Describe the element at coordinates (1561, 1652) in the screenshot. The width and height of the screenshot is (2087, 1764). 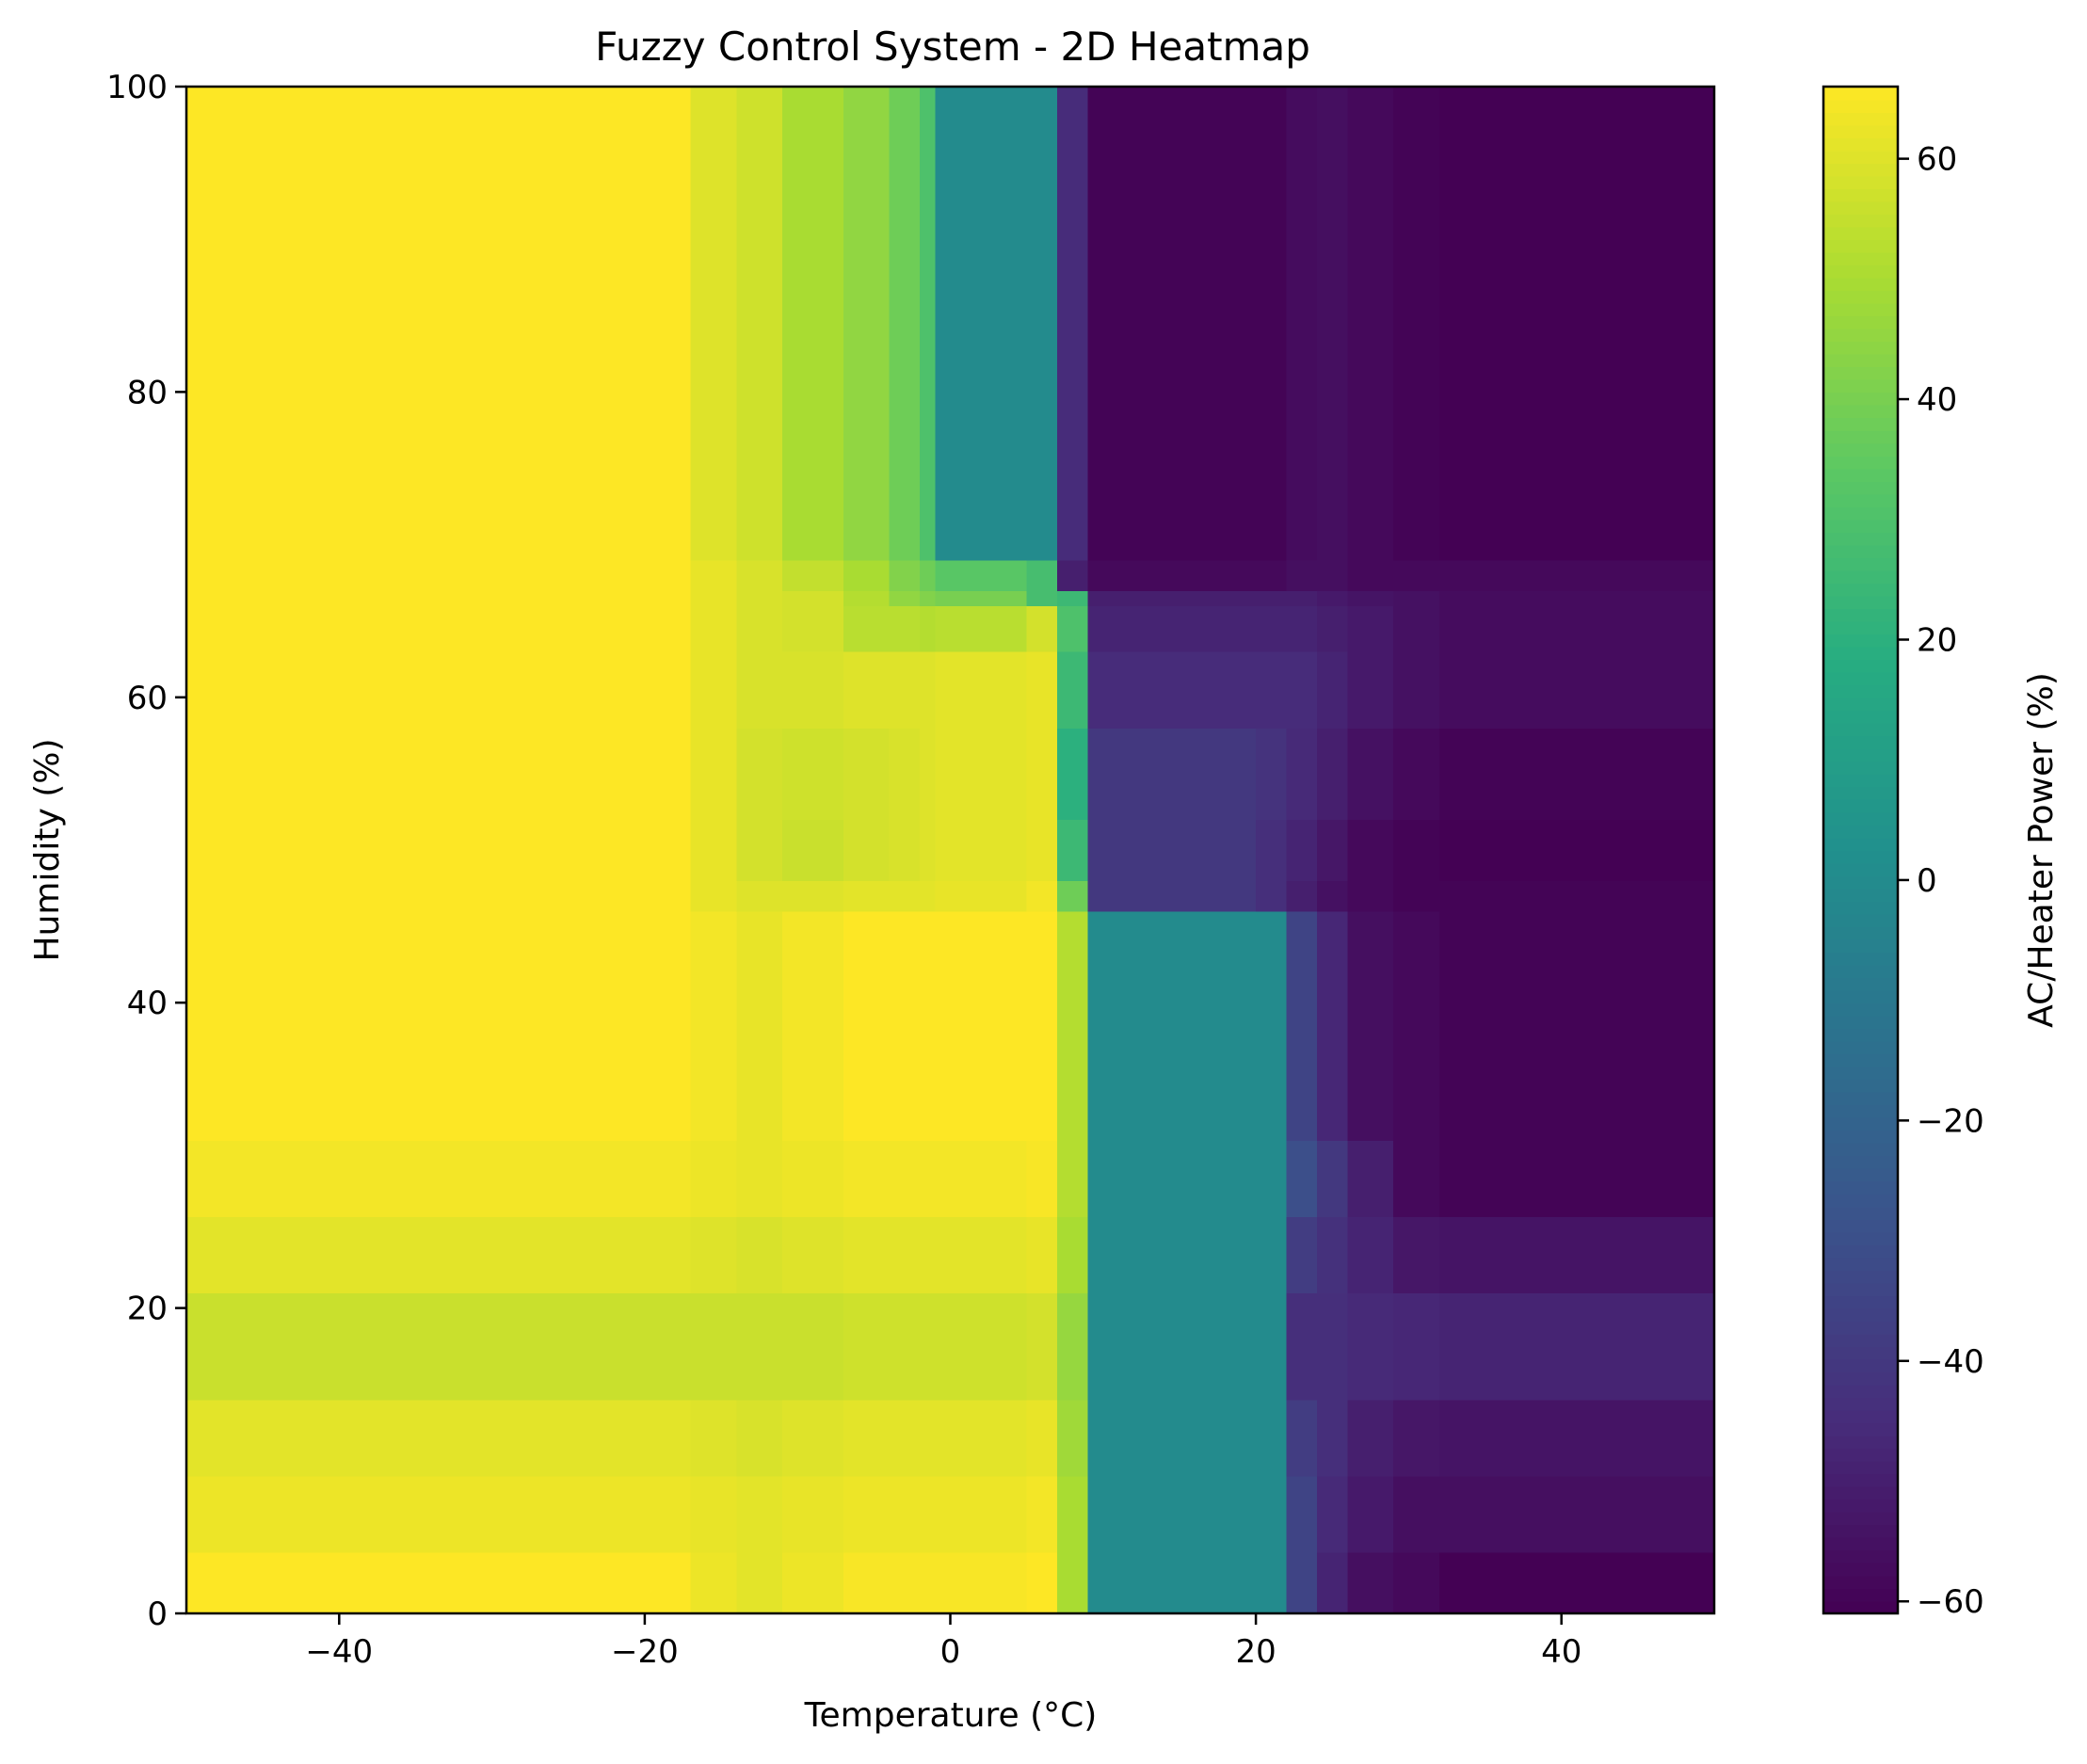
I see `x-tick-label: 40` at that location.